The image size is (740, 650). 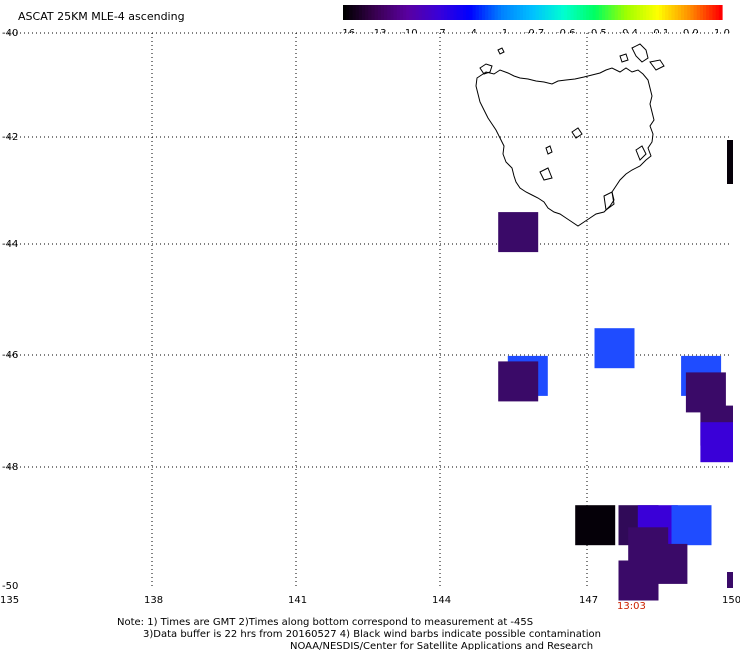 What do you see at coordinates (297, 600) in the screenshot?
I see `lon-label-141: 141` at bounding box center [297, 600].